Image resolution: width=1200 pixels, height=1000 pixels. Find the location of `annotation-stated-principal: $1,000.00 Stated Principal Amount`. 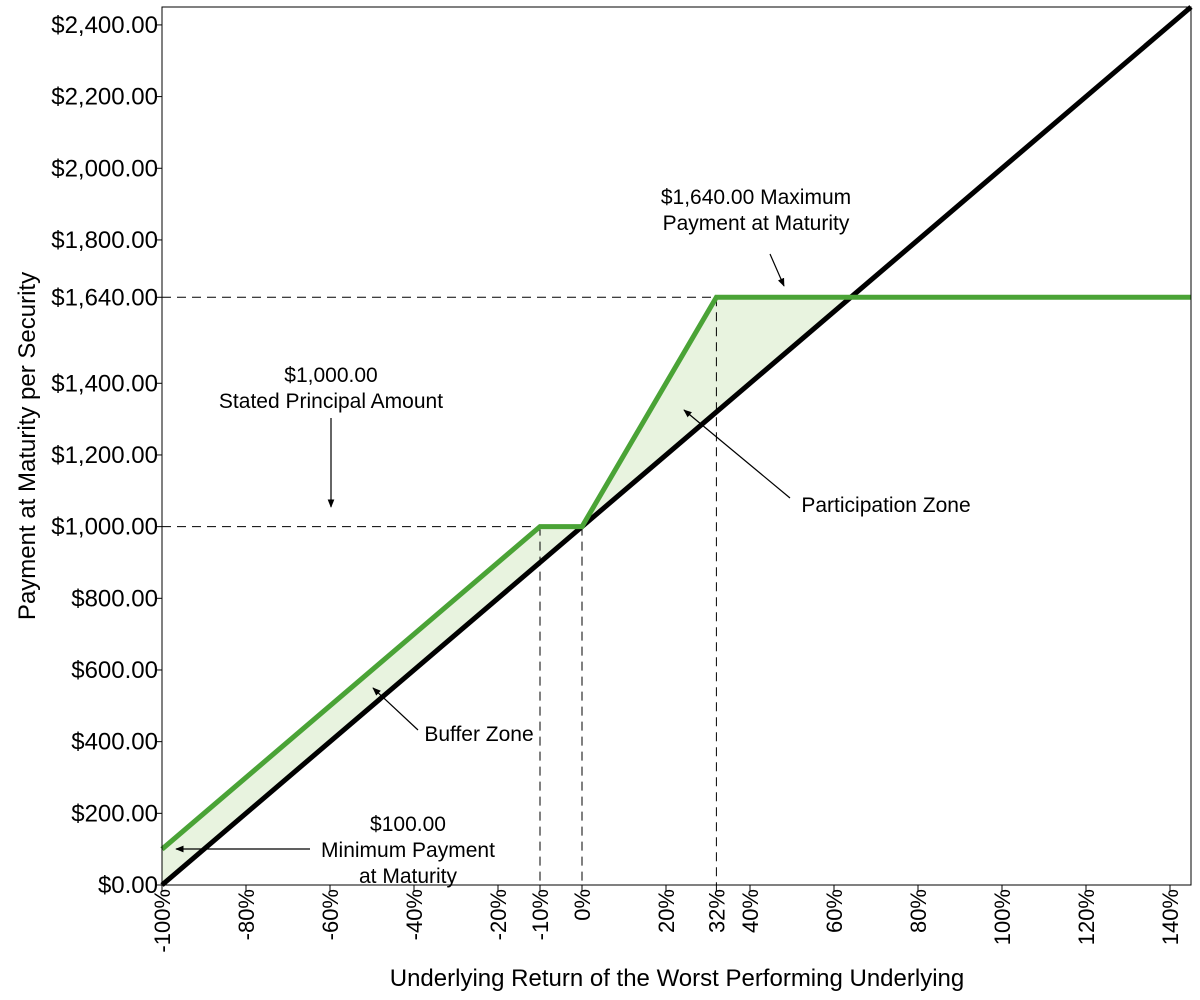

annotation-stated-principal: $1,000.00 Stated Principal Amount is located at coordinates (331, 388).